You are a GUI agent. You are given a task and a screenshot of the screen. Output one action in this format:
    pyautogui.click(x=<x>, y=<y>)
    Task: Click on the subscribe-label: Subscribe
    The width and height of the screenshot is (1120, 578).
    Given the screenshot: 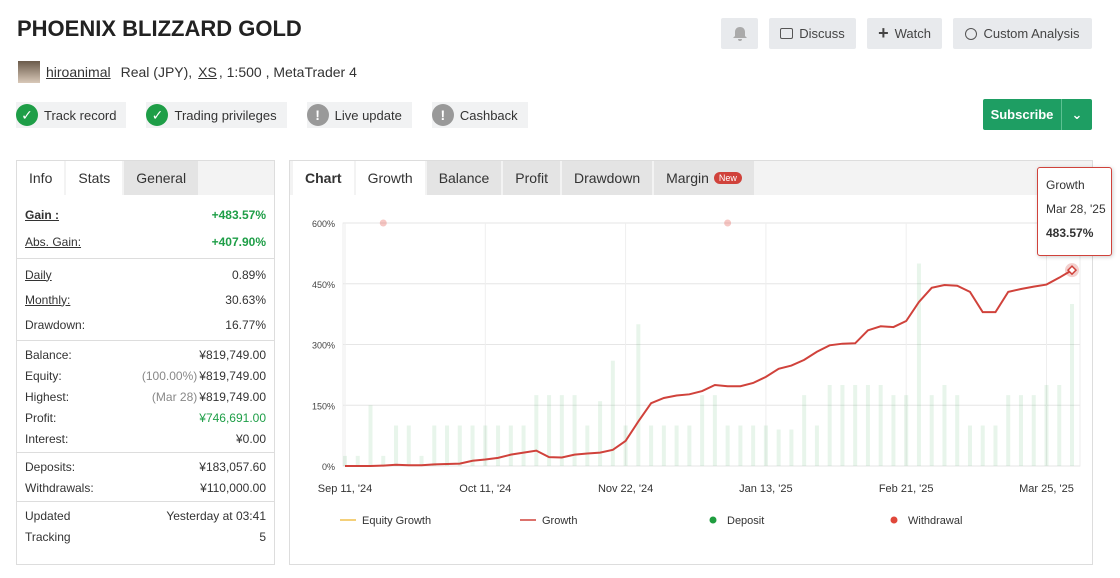 What is the action you would take?
    pyautogui.click(x=1022, y=114)
    